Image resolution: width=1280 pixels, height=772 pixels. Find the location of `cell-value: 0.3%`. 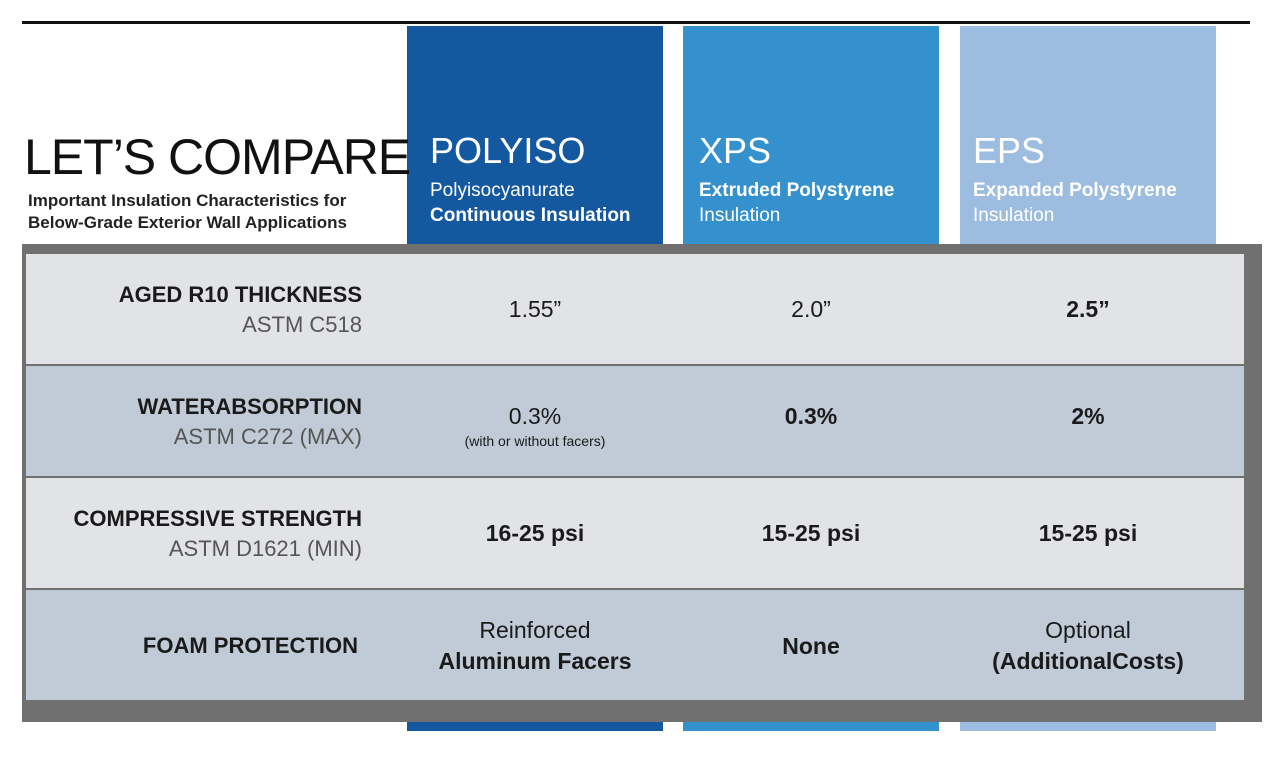

cell-value: 0.3% is located at coordinates (535, 416).